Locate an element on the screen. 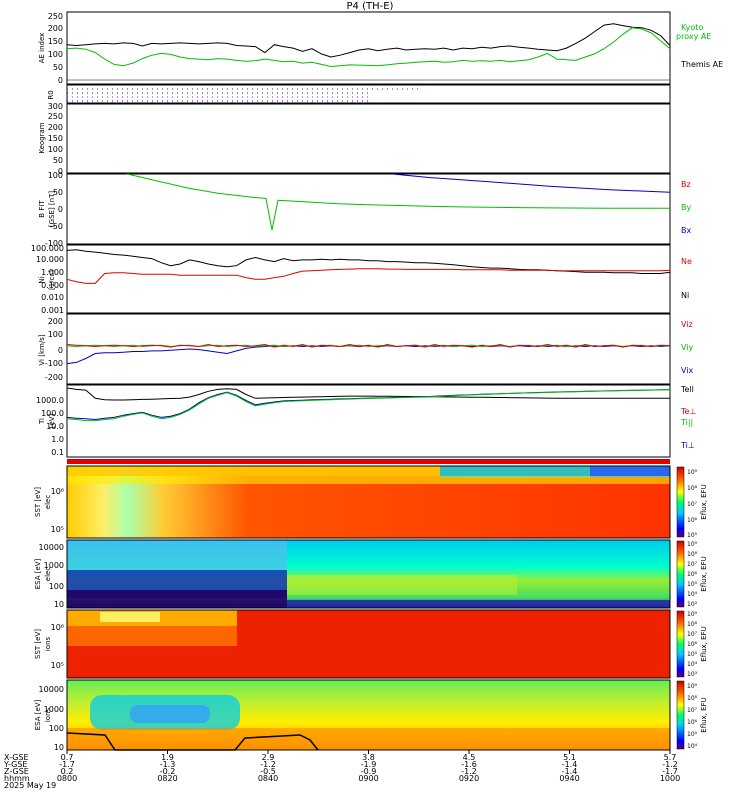 This screenshot has height=800, width=750. colorbar-esa-i is located at coordinates (680, 715).